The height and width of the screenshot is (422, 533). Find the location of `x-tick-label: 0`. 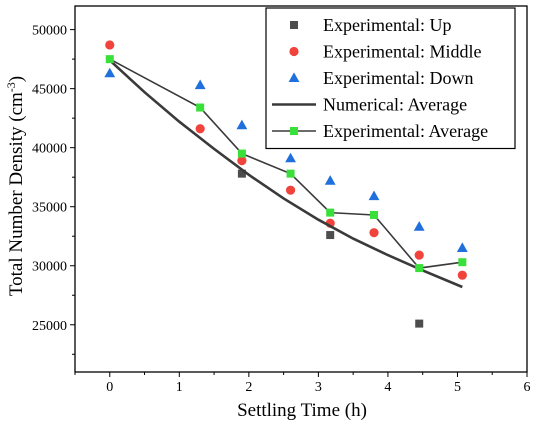

x-tick-label: 0 is located at coordinates (109, 387).